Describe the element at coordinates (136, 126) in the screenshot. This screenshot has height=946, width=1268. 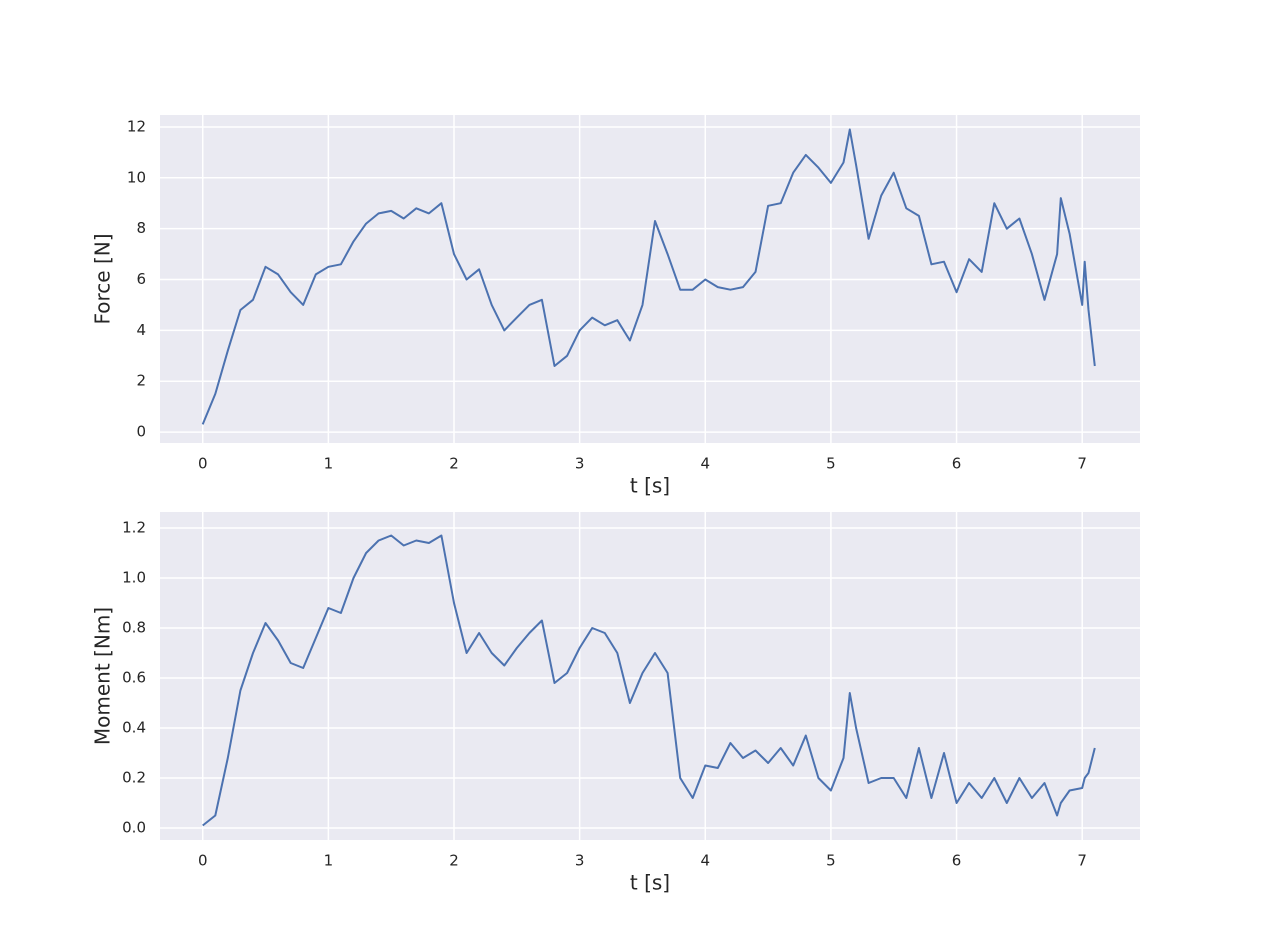
I see `y-tick-label: 12` at that location.